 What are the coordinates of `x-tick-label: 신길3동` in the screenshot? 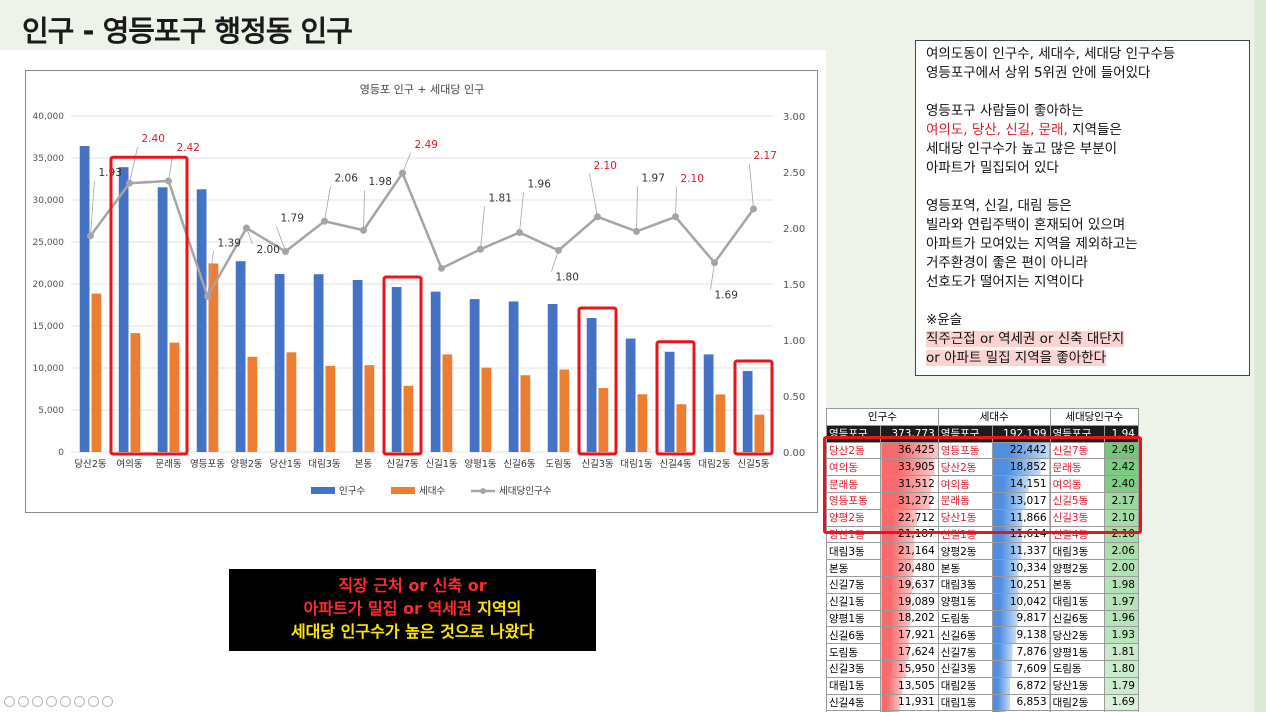 It's located at (597, 464).